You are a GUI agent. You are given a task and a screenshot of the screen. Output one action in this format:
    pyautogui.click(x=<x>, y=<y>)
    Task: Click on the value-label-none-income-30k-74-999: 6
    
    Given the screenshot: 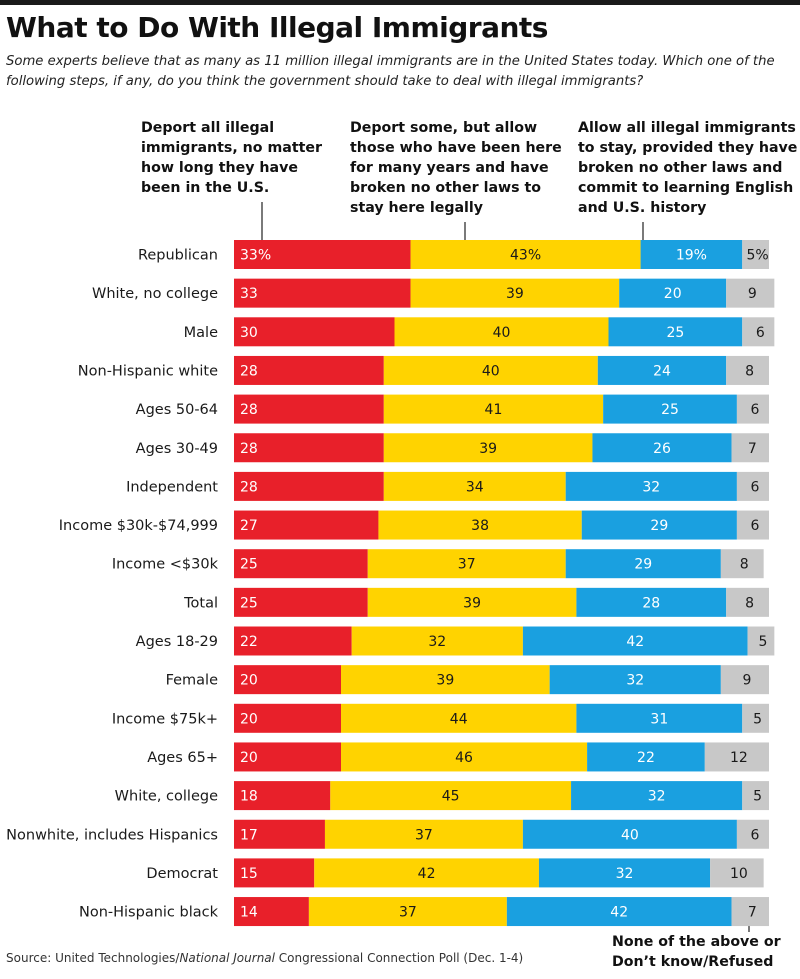 What is the action you would take?
    pyautogui.click(x=754, y=526)
    